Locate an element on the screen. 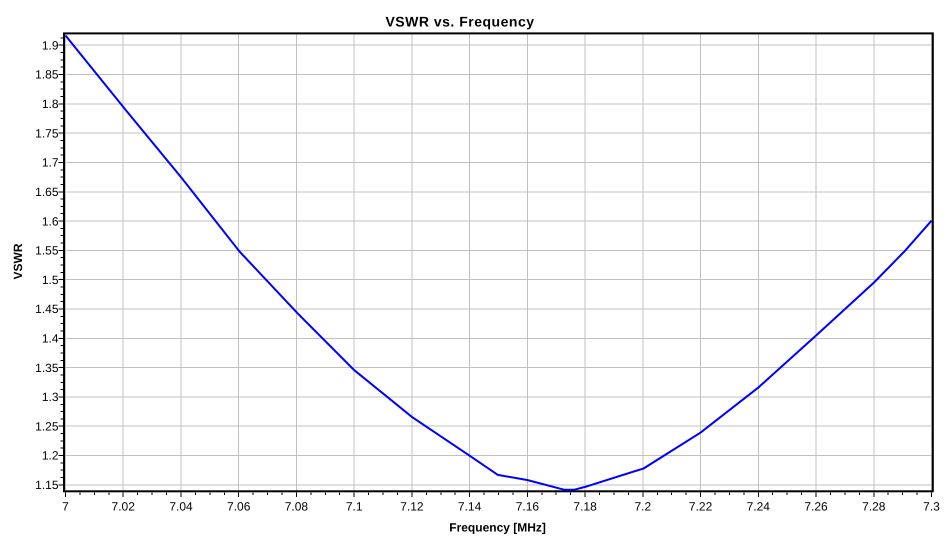  svg-text: 7.28 is located at coordinates (874, 507).